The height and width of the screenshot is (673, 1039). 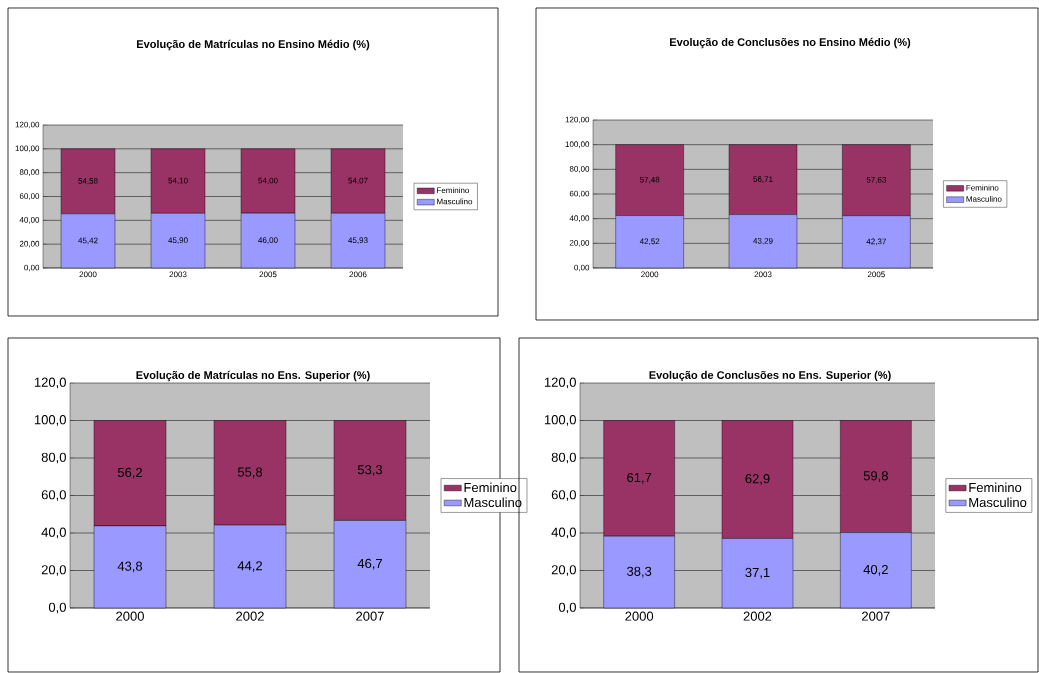 What do you see at coordinates (757, 573) in the screenshot?
I see `data-label: 37,1` at bounding box center [757, 573].